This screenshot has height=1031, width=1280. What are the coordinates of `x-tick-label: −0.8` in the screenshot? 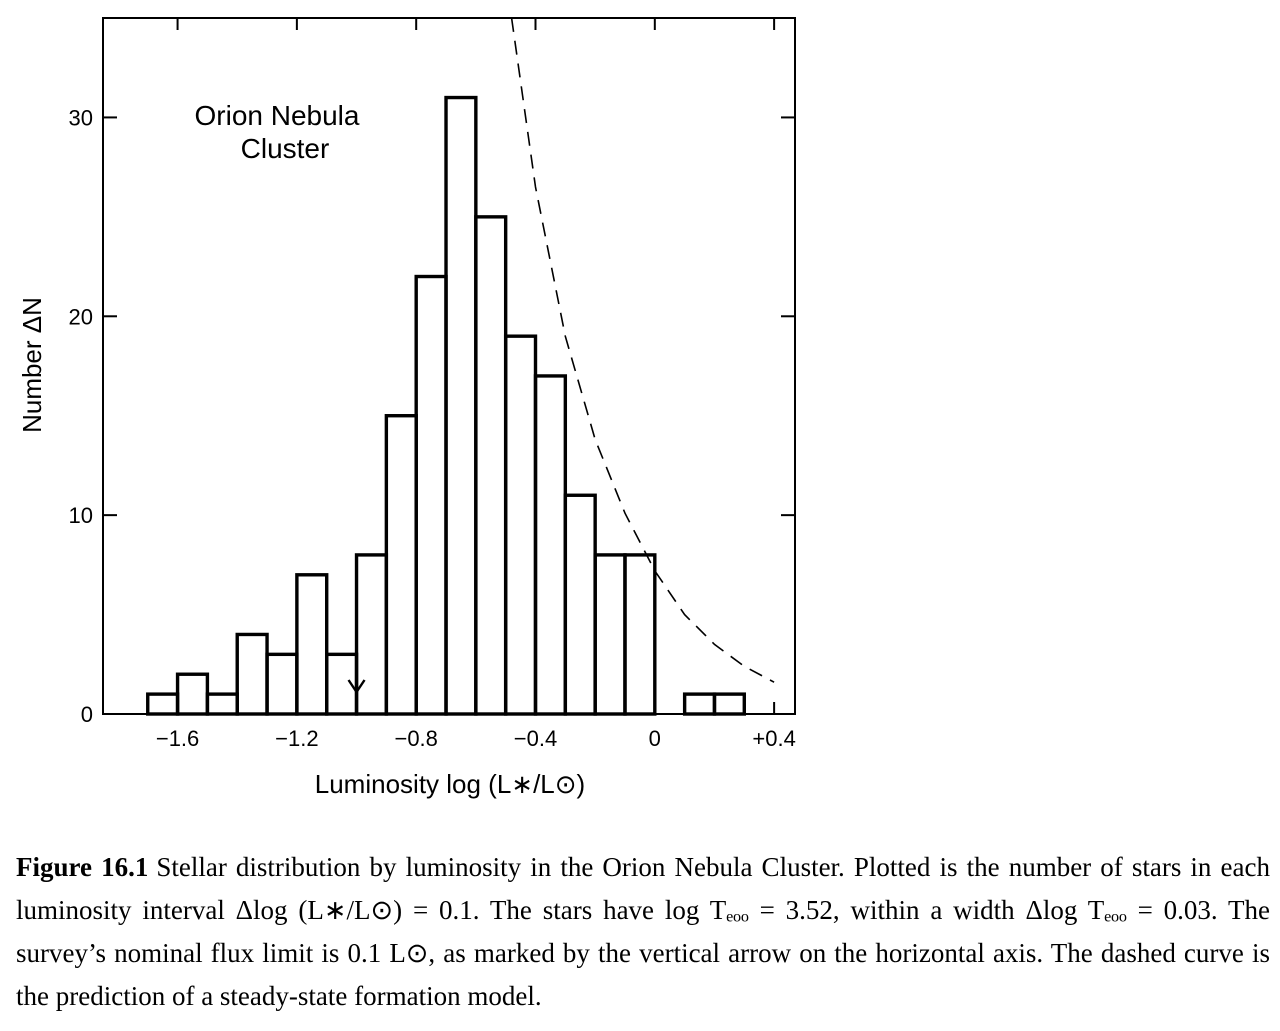 It's located at (415, 738).